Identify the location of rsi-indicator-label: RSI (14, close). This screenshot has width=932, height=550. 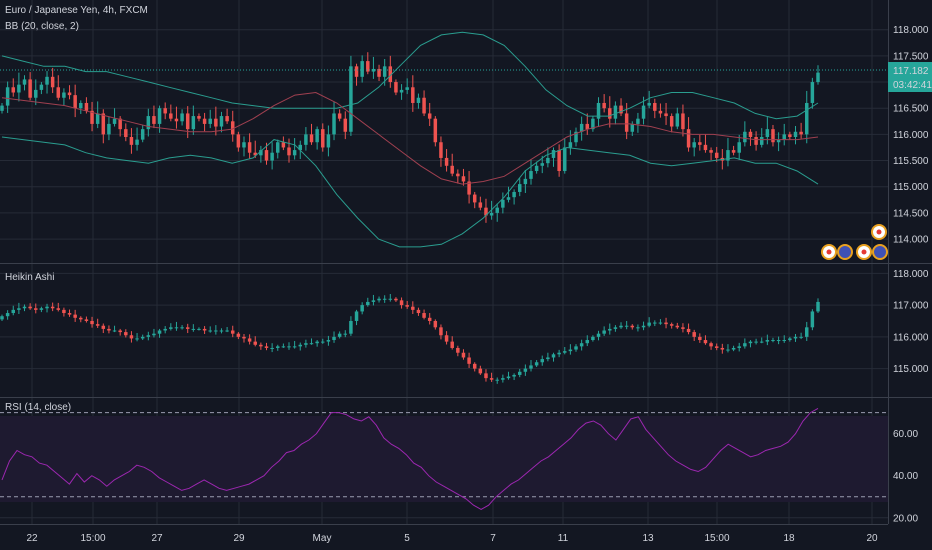
(38, 407).